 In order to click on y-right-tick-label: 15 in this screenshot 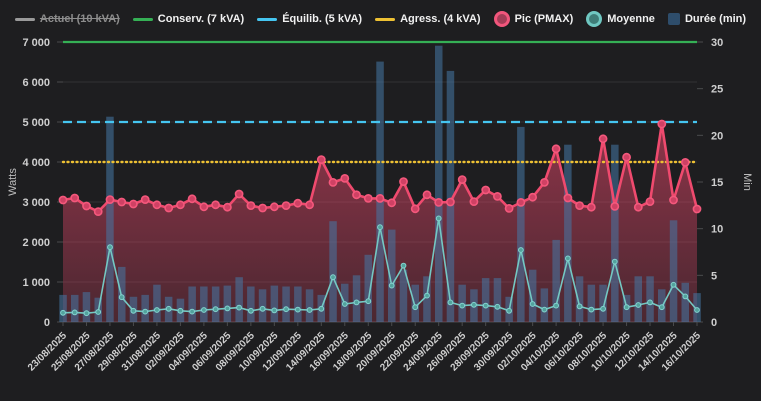, I will do `click(717, 183)`.